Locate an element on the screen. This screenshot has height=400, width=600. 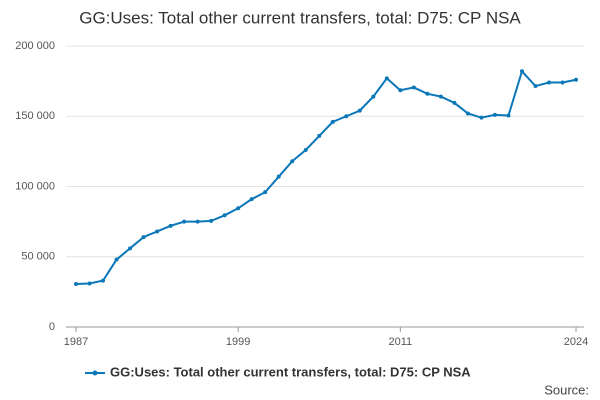
legend-marker is located at coordinates (95, 373).